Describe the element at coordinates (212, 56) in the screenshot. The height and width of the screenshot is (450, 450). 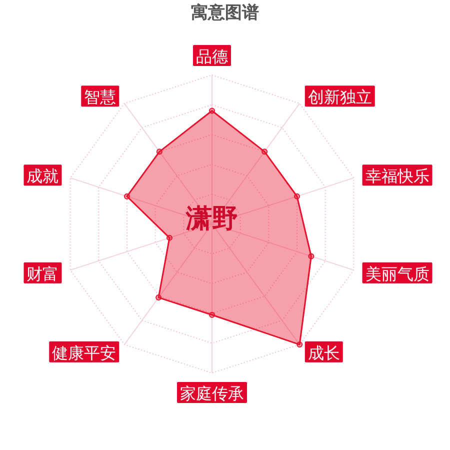
I see `spoke-label: 品德` at that location.